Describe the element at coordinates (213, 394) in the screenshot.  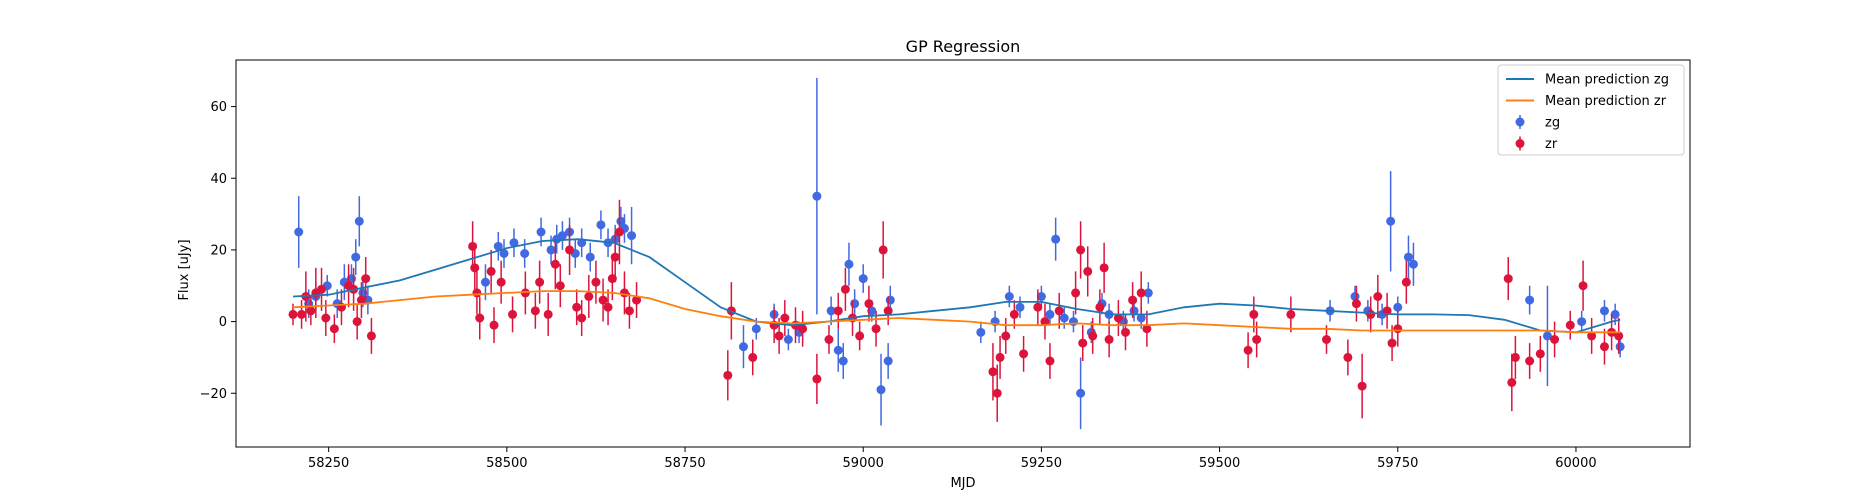
I see `y-tick-label--20: −20` at that location.